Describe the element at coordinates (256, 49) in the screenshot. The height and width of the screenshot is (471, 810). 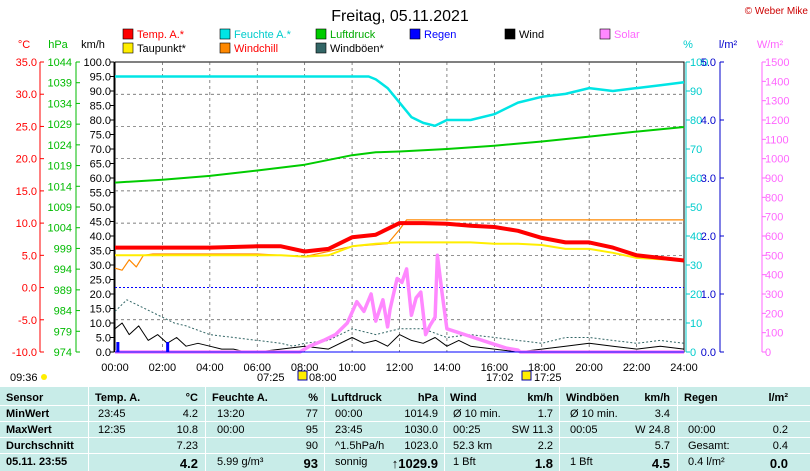
I see `legend-label: Windchill` at that location.